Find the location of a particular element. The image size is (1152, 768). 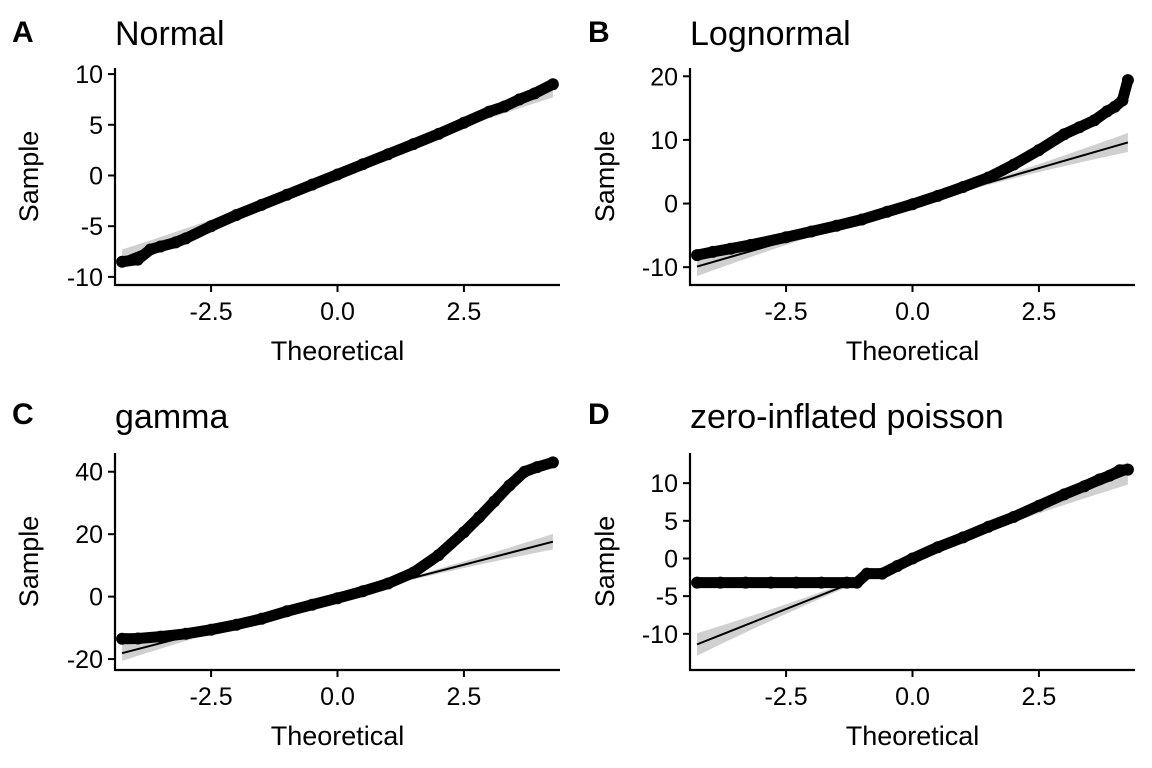

panel-title: gamma is located at coordinates (171, 417).